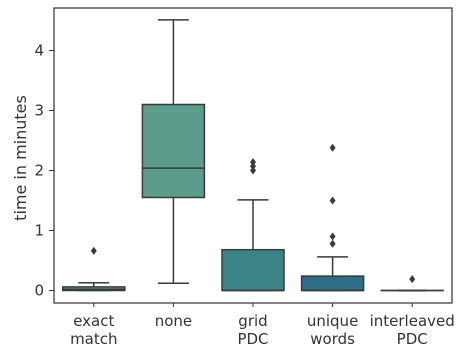 This screenshot has height=353, width=456. I want to click on y-tick-label: 0, so click(39, 291).